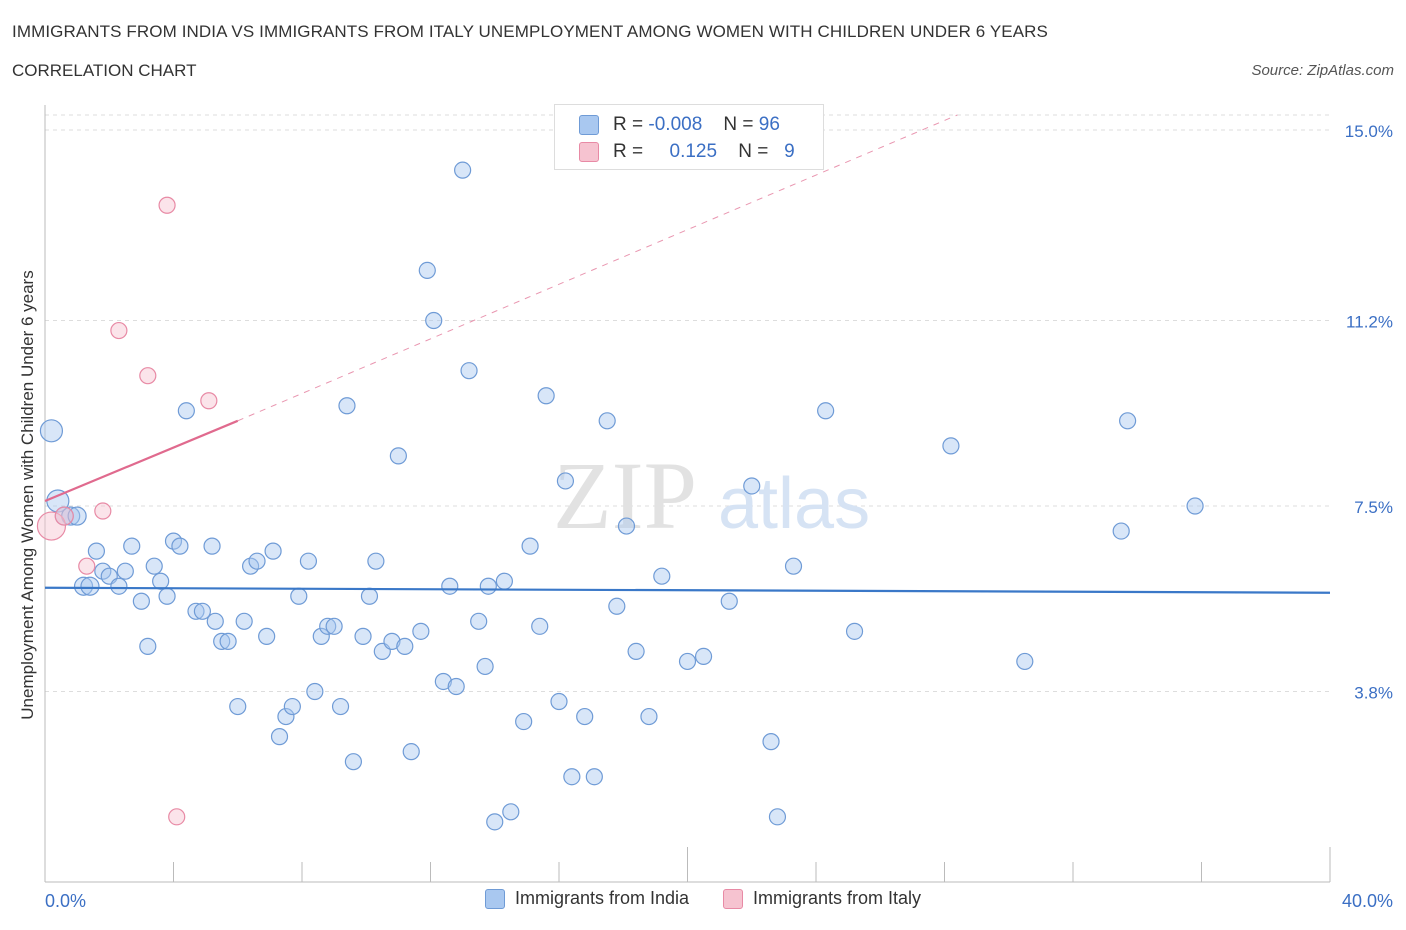 The image size is (1406, 930). What do you see at coordinates (769, 124) in the screenshot?
I see `india-n-value: 96` at bounding box center [769, 124].